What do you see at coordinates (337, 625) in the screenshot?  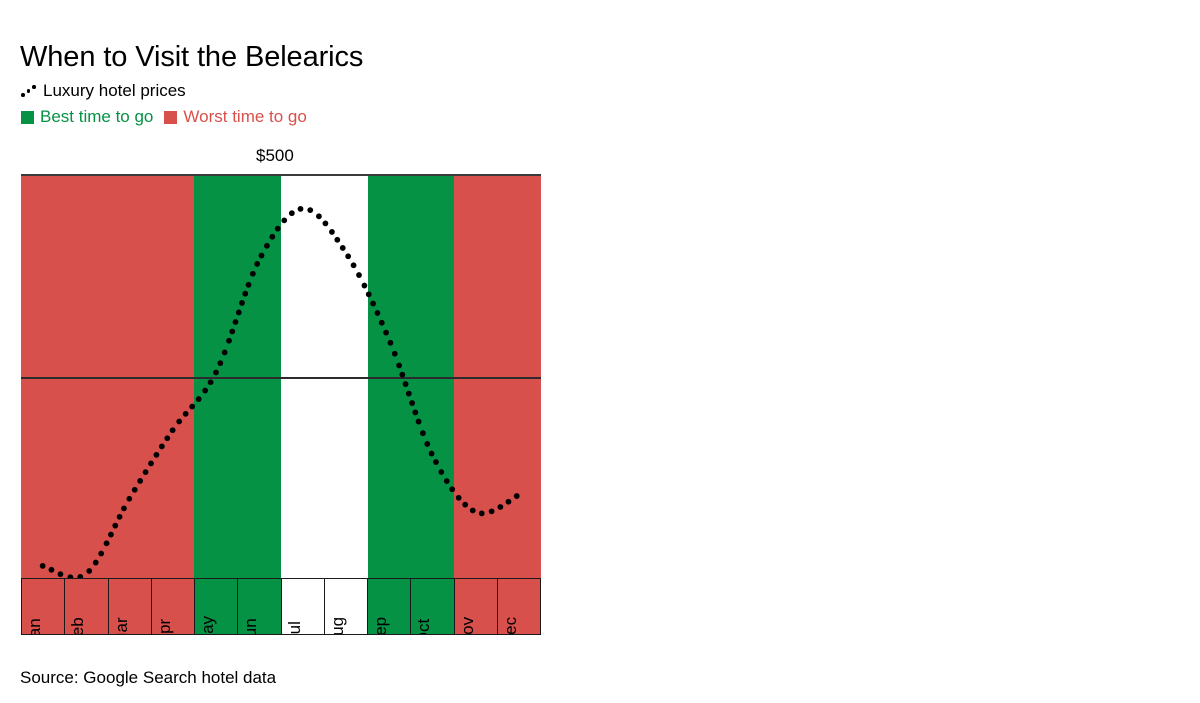 I see `month-label-aug: Aug` at bounding box center [337, 625].